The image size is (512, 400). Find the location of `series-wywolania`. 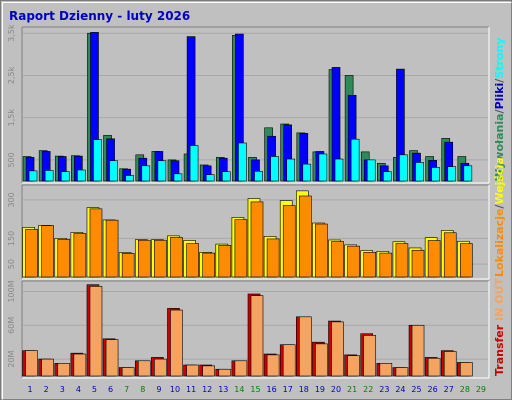

series-wywolania is located at coordinates (250, 160).